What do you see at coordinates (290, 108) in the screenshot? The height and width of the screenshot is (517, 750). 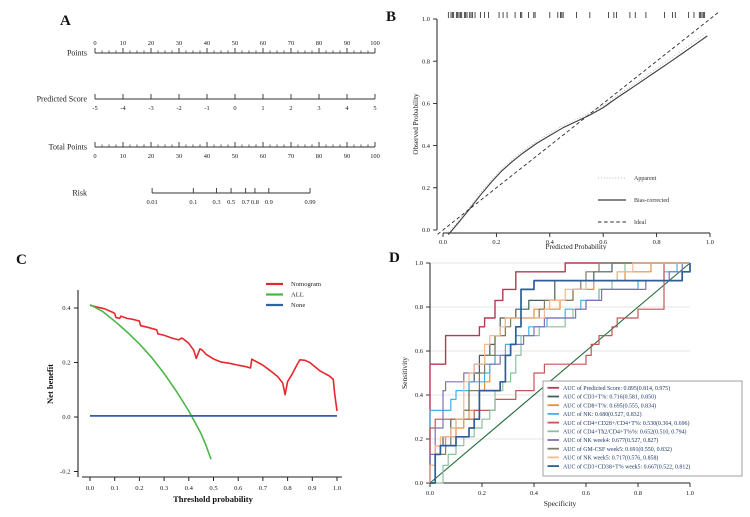 I see `svg-text: 2` at bounding box center [290, 108].